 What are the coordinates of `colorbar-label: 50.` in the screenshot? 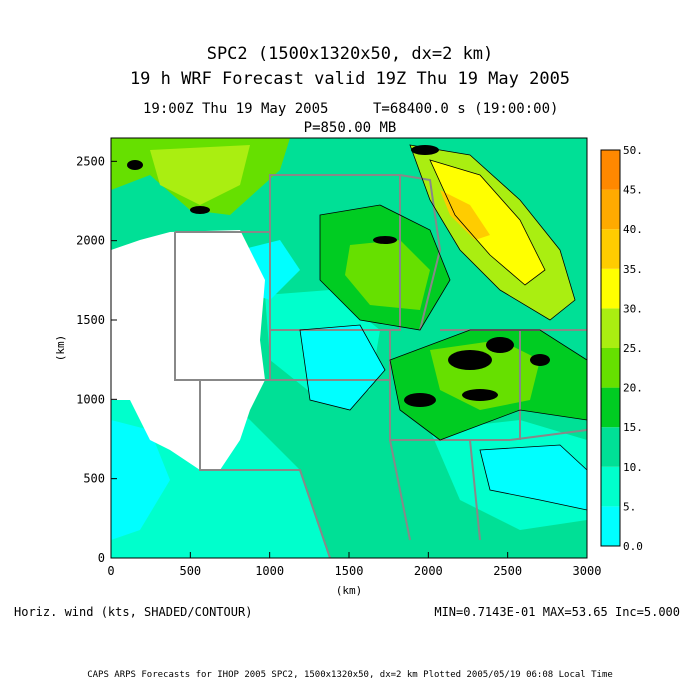 It's located at (633, 150).